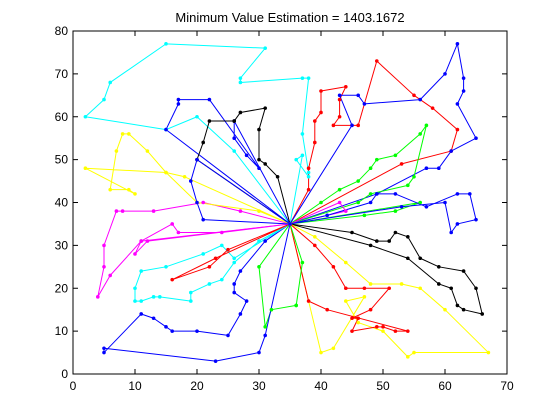 The height and width of the screenshot is (420, 560). Describe the element at coordinates (64, 374) in the screenshot. I see `y-tick-label: 0` at that location.